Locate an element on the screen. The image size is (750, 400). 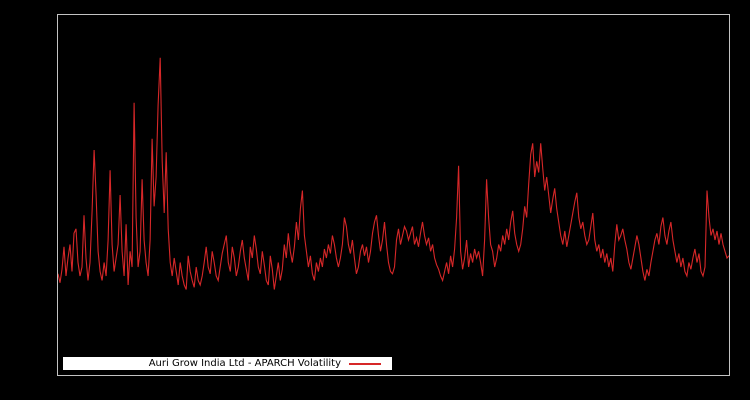
legend: Auri Grow India Ltd - APARCH Volatility is located at coordinates (227, 363).